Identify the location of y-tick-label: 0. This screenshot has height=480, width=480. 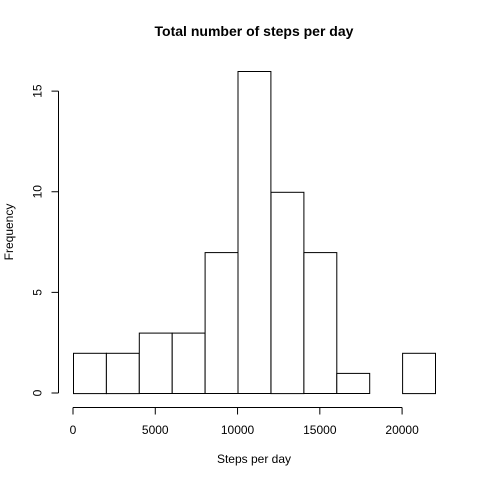
(38, 392).